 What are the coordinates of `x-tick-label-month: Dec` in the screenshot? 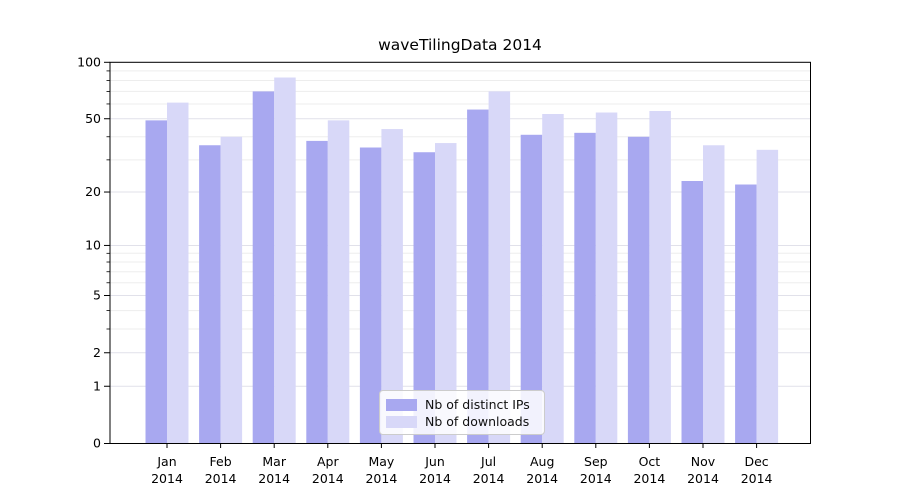 It's located at (756, 461).